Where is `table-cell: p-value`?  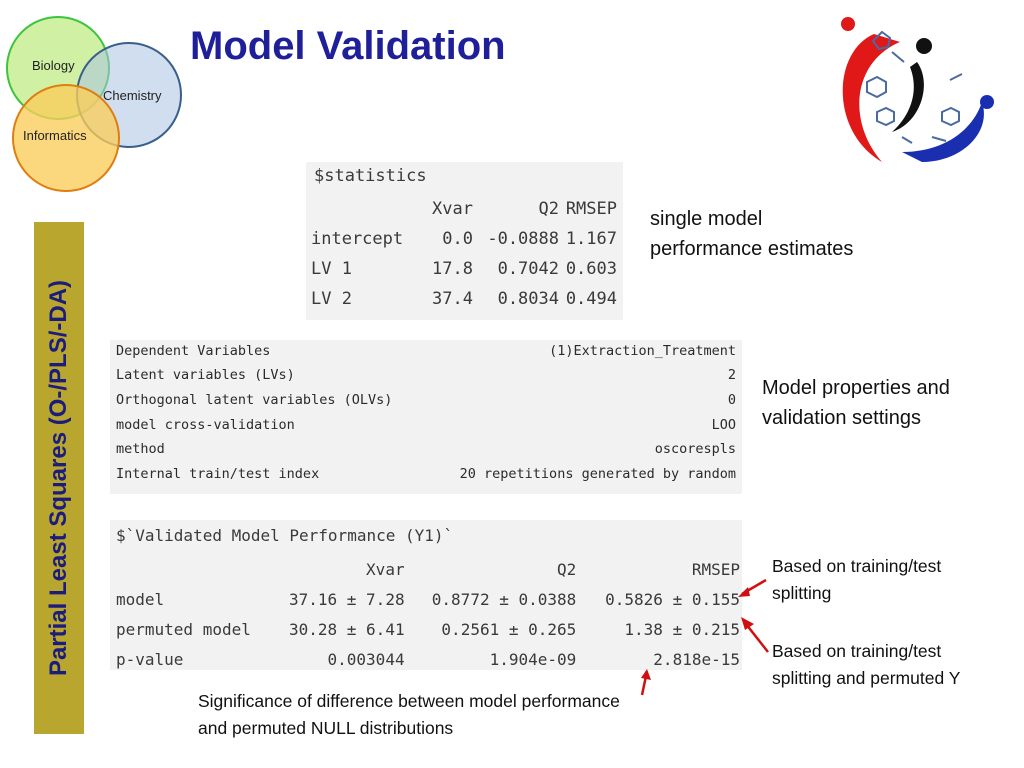
table-cell: p-value is located at coordinates (150, 659).